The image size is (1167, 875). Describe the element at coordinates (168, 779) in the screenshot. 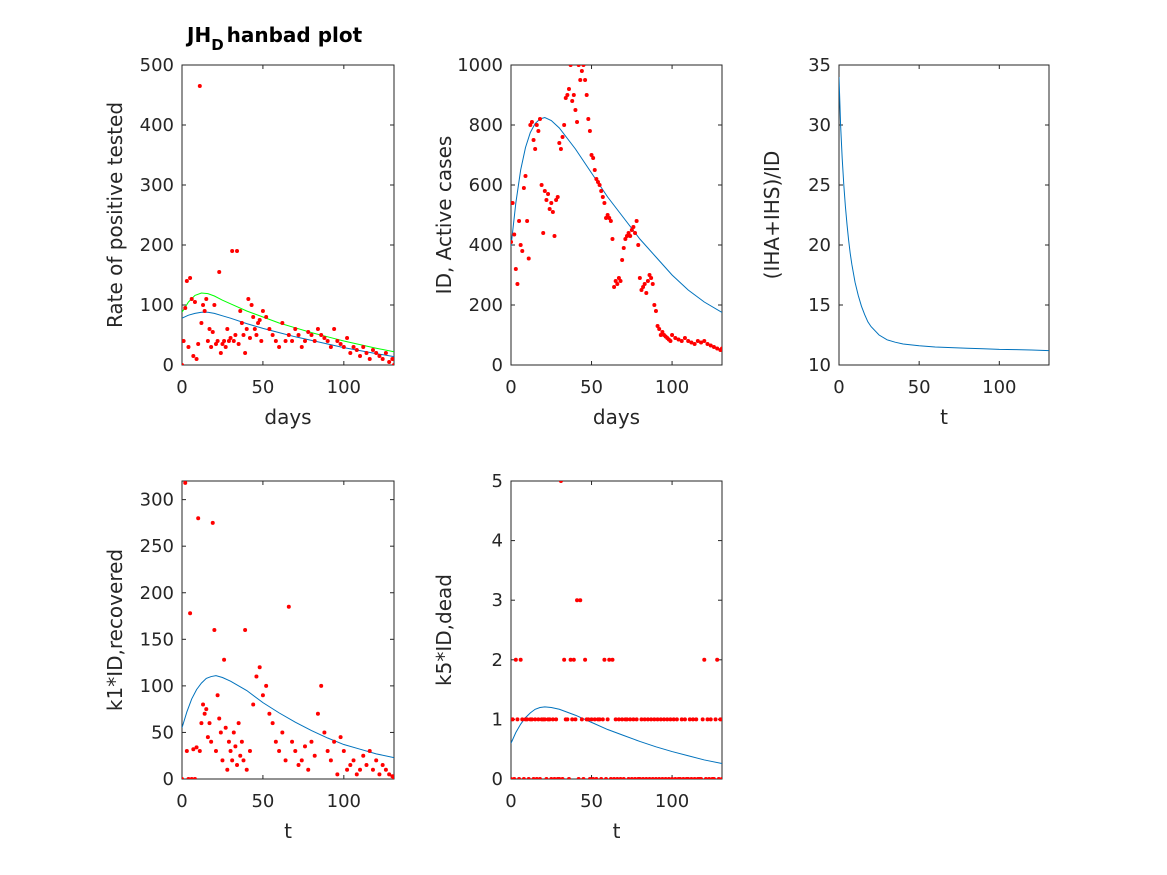

I see `y-tick-label: 0` at that location.